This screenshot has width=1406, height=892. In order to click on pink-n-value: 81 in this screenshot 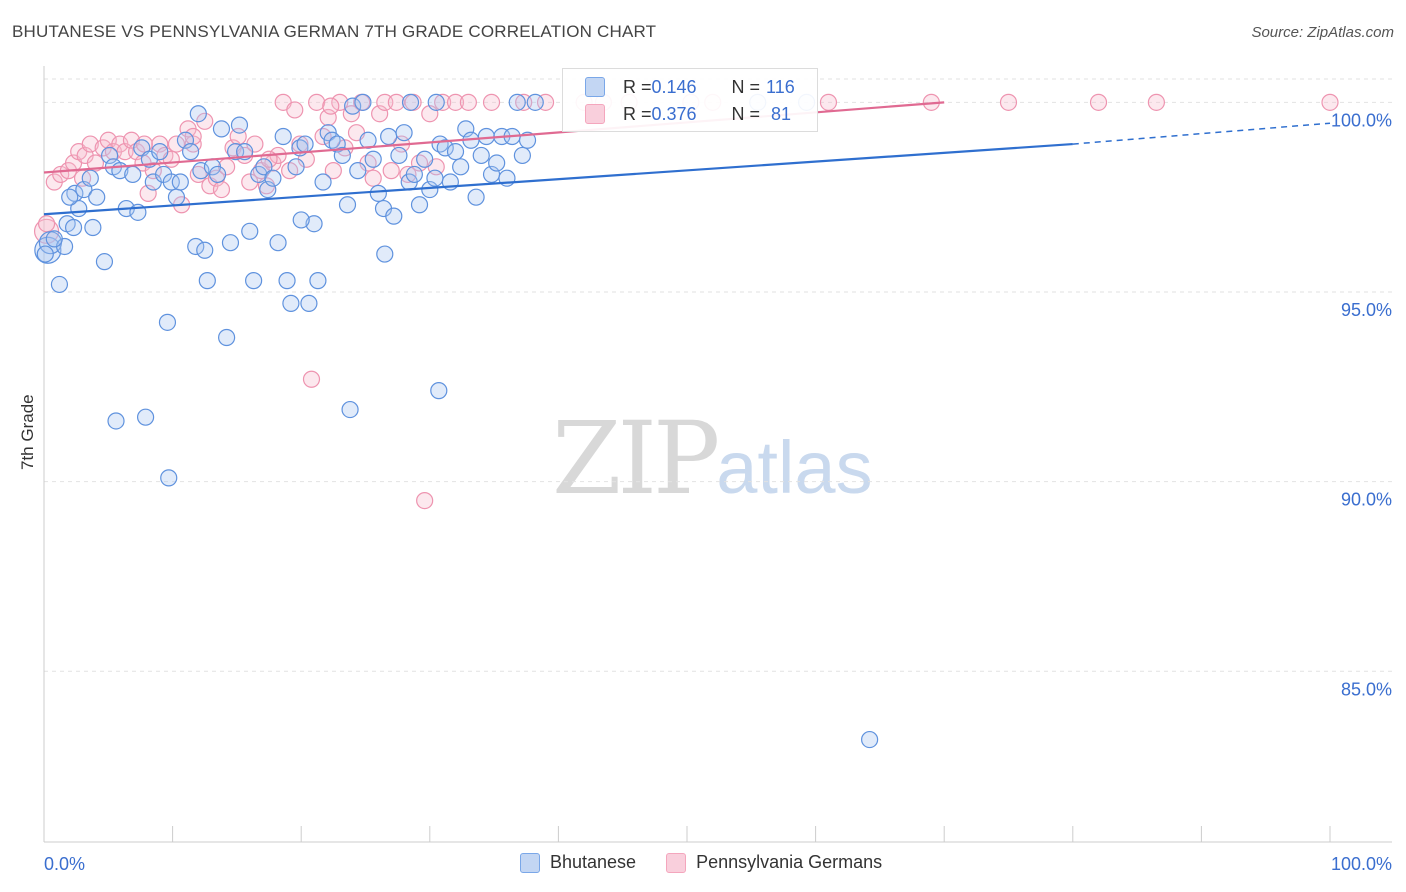, I will do `click(779, 113)`.